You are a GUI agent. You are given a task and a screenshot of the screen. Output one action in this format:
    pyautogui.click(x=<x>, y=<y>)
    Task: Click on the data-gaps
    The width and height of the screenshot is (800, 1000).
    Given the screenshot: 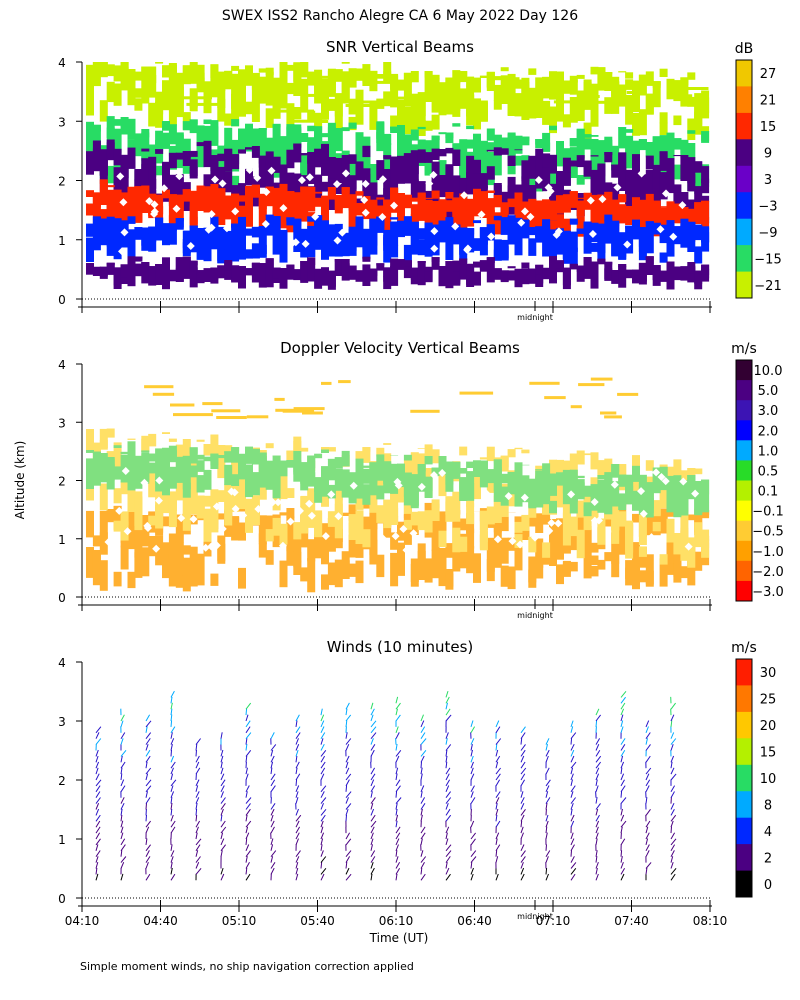 What is the action you would take?
    pyautogui.click(x=401, y=210)
    